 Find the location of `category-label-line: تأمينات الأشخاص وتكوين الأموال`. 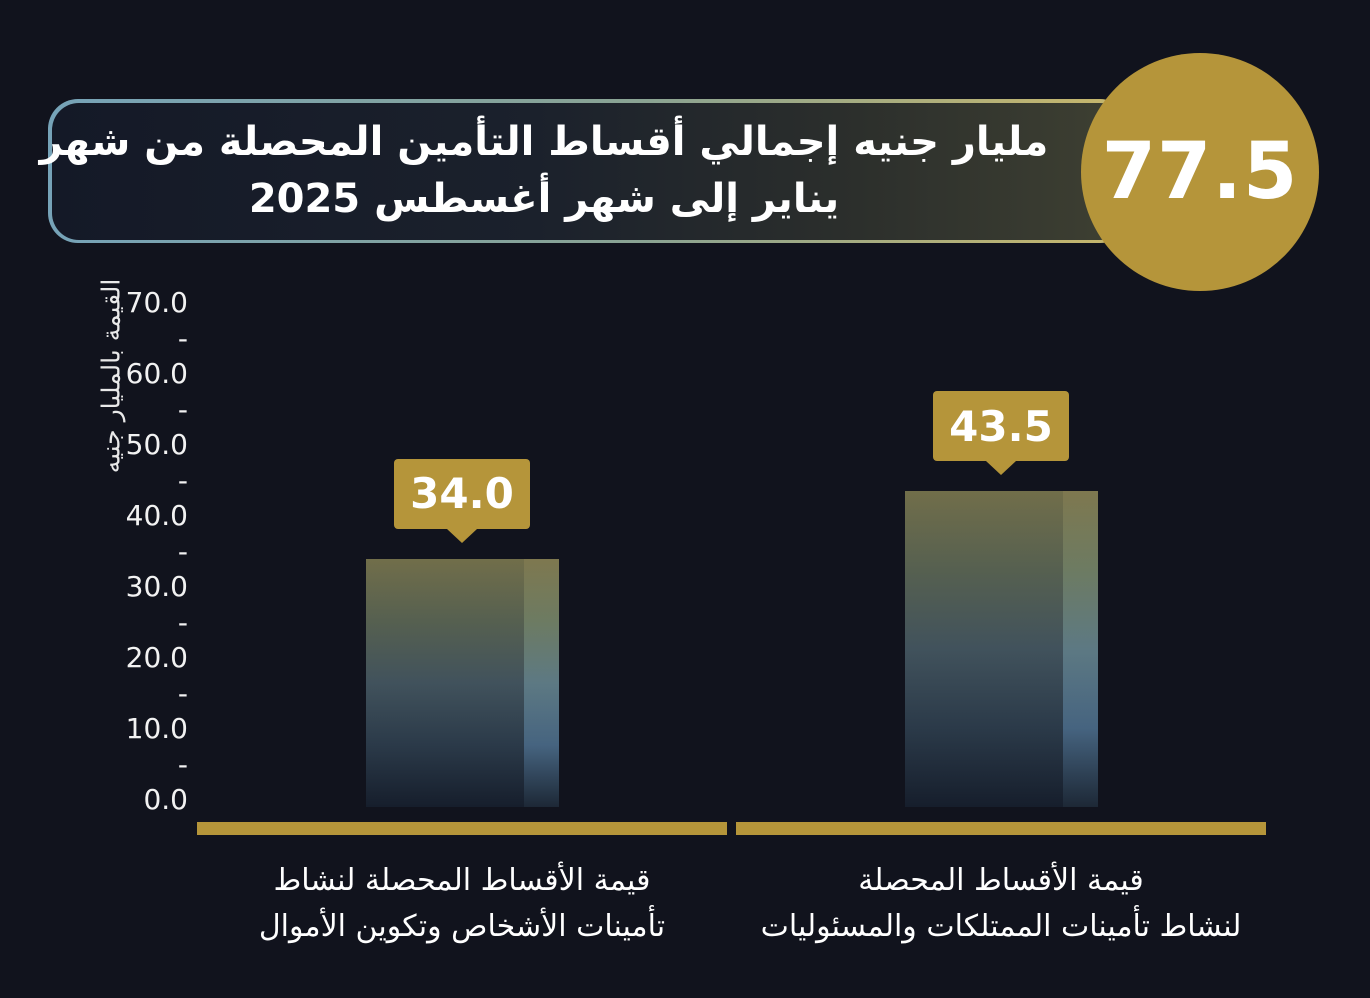

category-label-line: تأمينات الأشخاص وتكوين الأموال is located at coordinates (462, 926).